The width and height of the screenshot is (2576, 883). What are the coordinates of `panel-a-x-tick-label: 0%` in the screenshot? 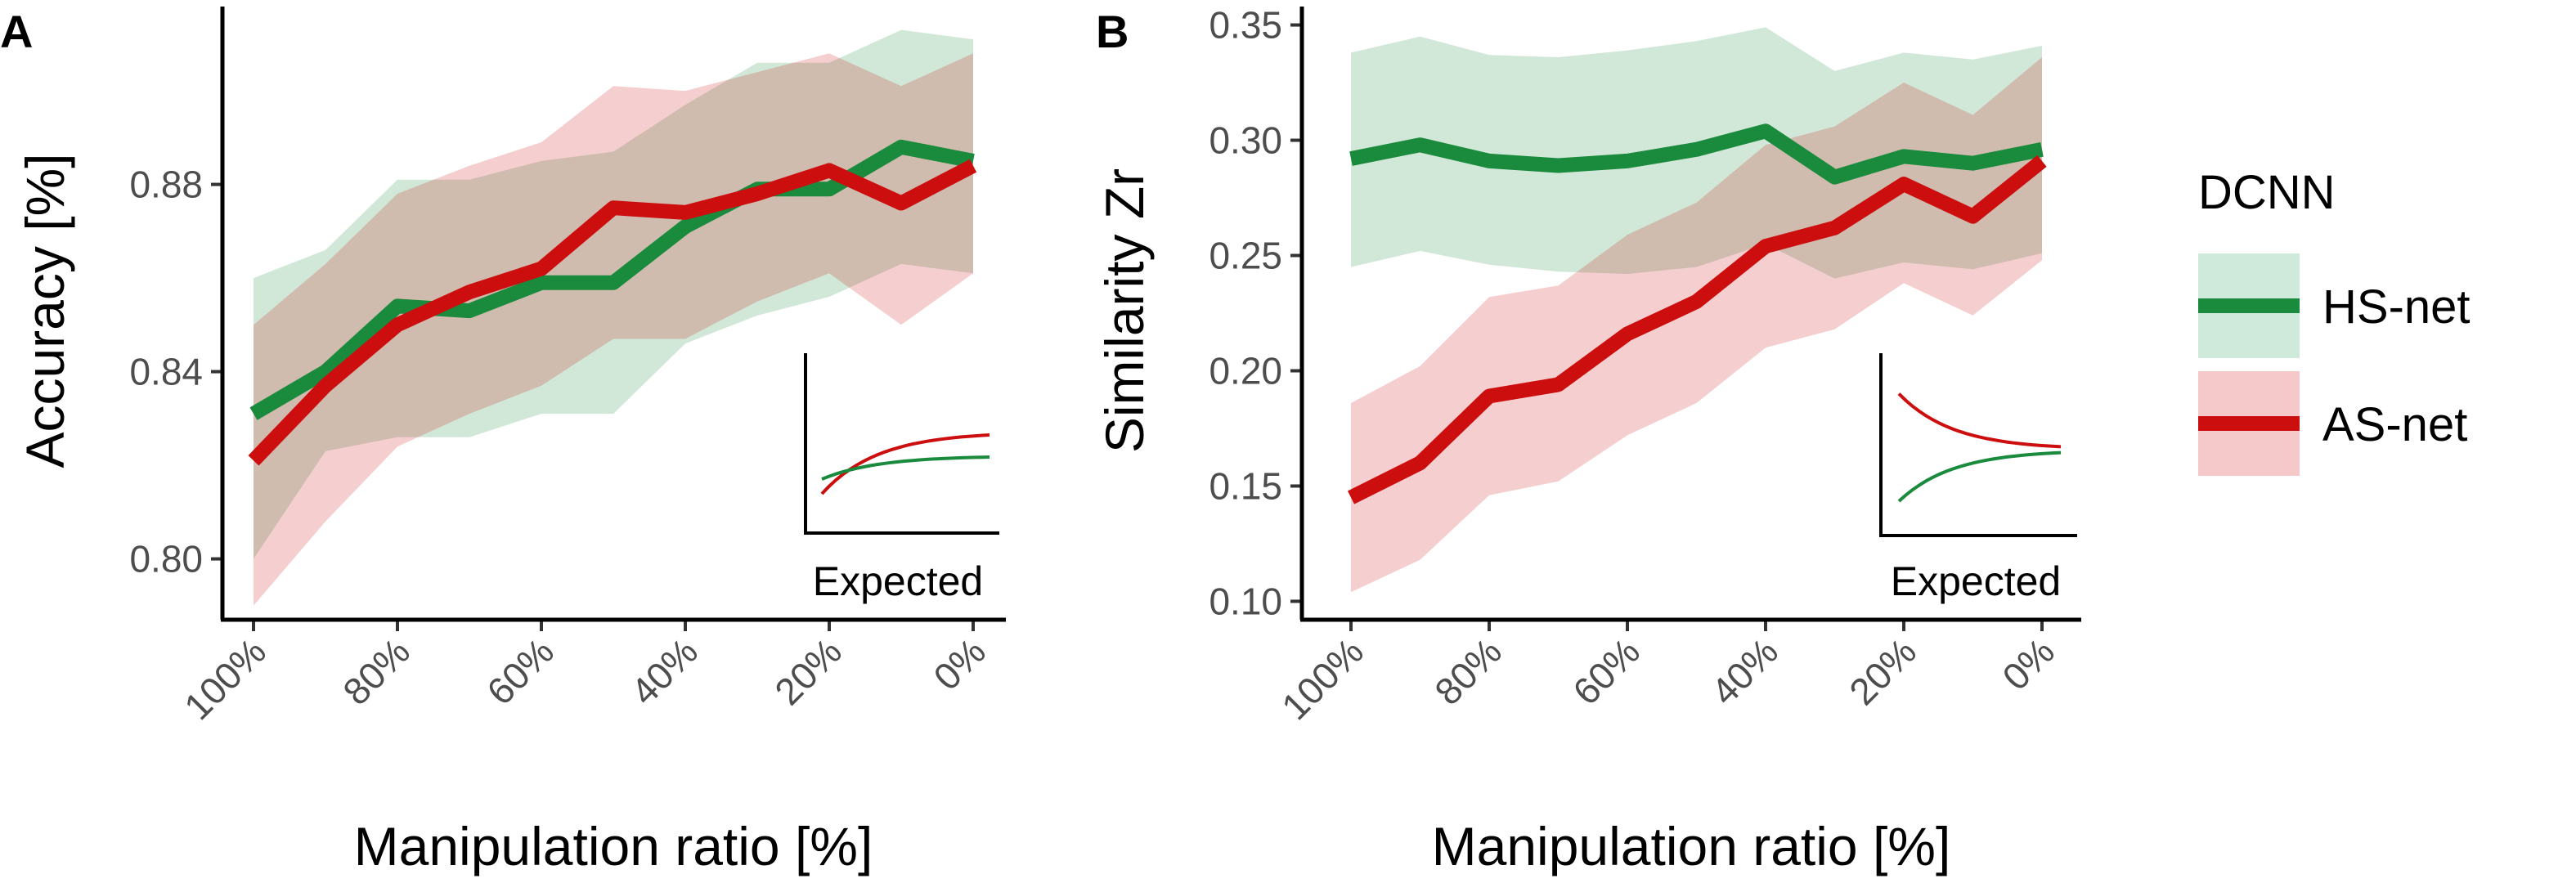 It's located at (959, 664).